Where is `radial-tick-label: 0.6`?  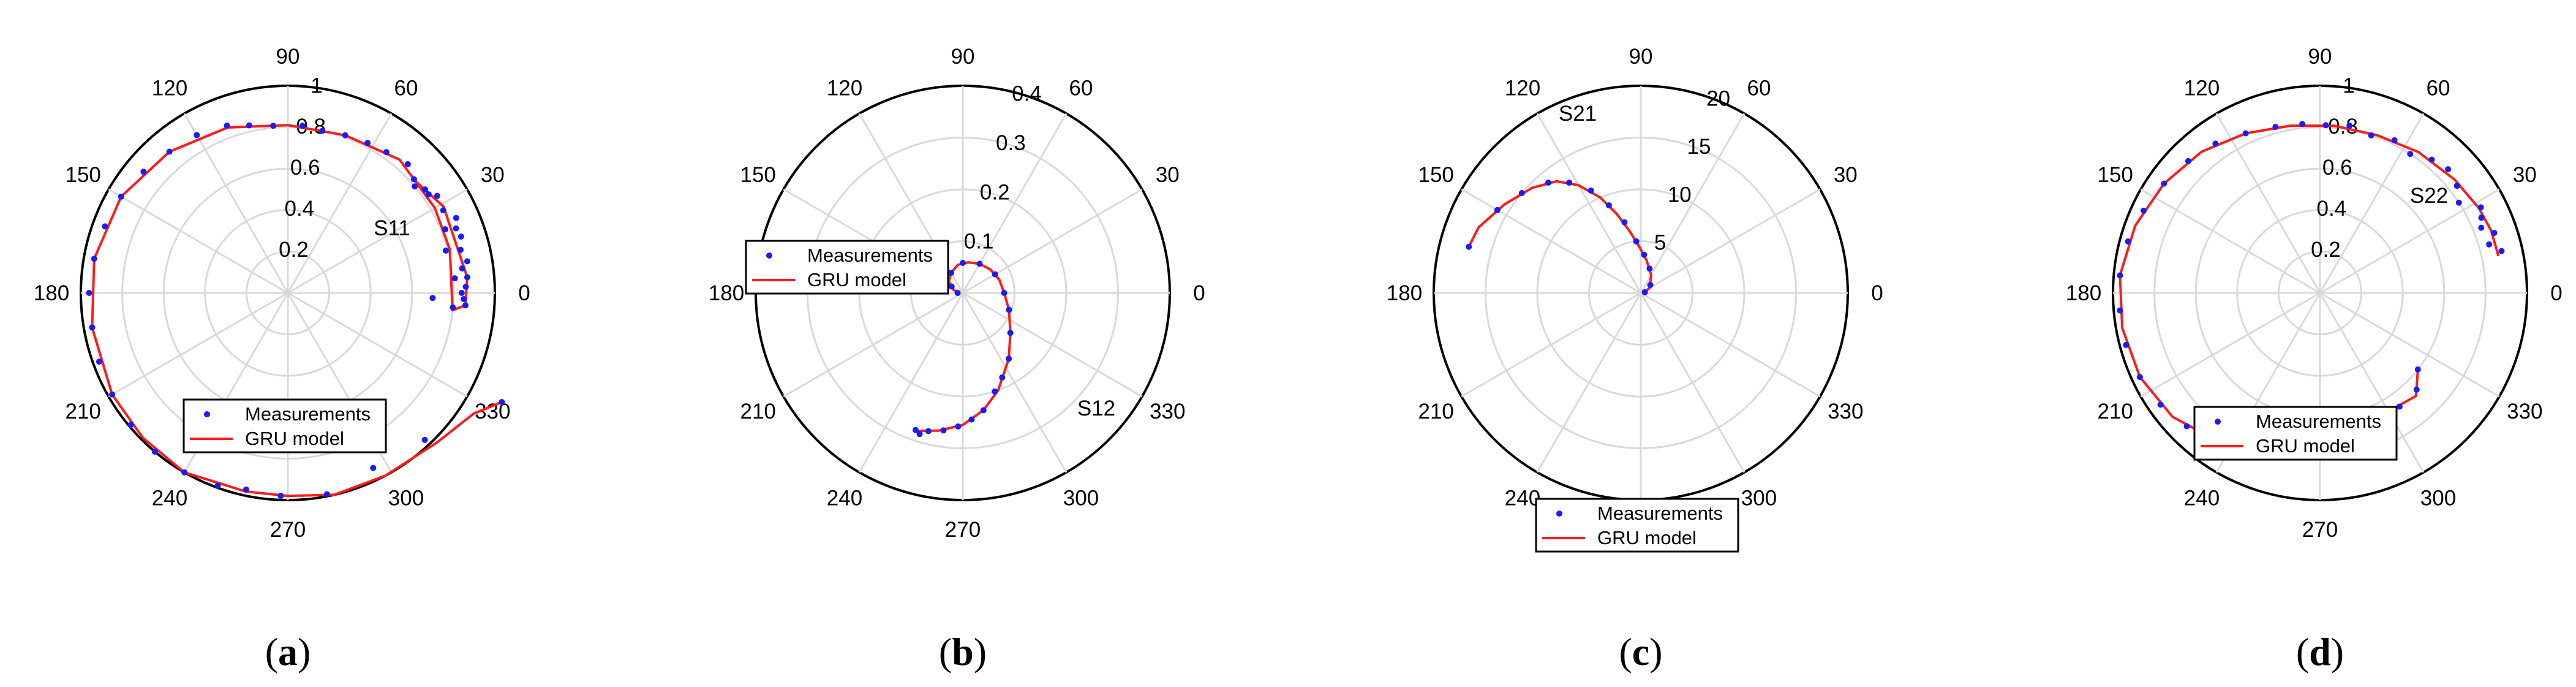 radial-tick-label: 0.6 is located at coordinates (305, 168).